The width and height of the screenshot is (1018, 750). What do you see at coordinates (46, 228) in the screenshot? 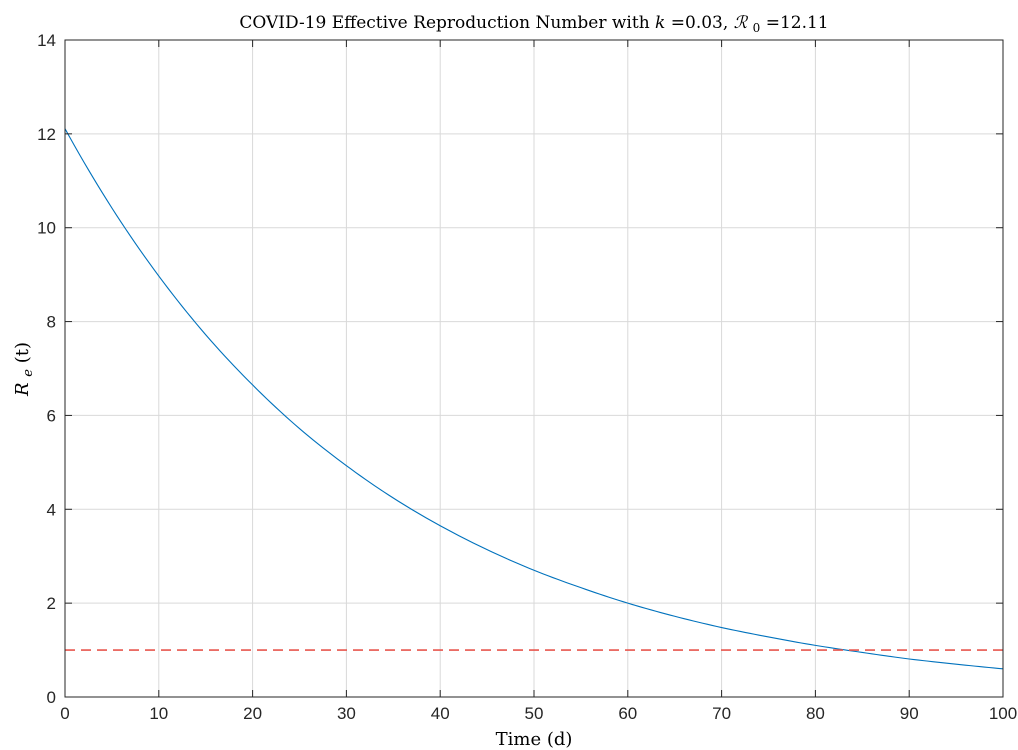
I see `y-tick-label: 10` at bounding box center [46, 228].